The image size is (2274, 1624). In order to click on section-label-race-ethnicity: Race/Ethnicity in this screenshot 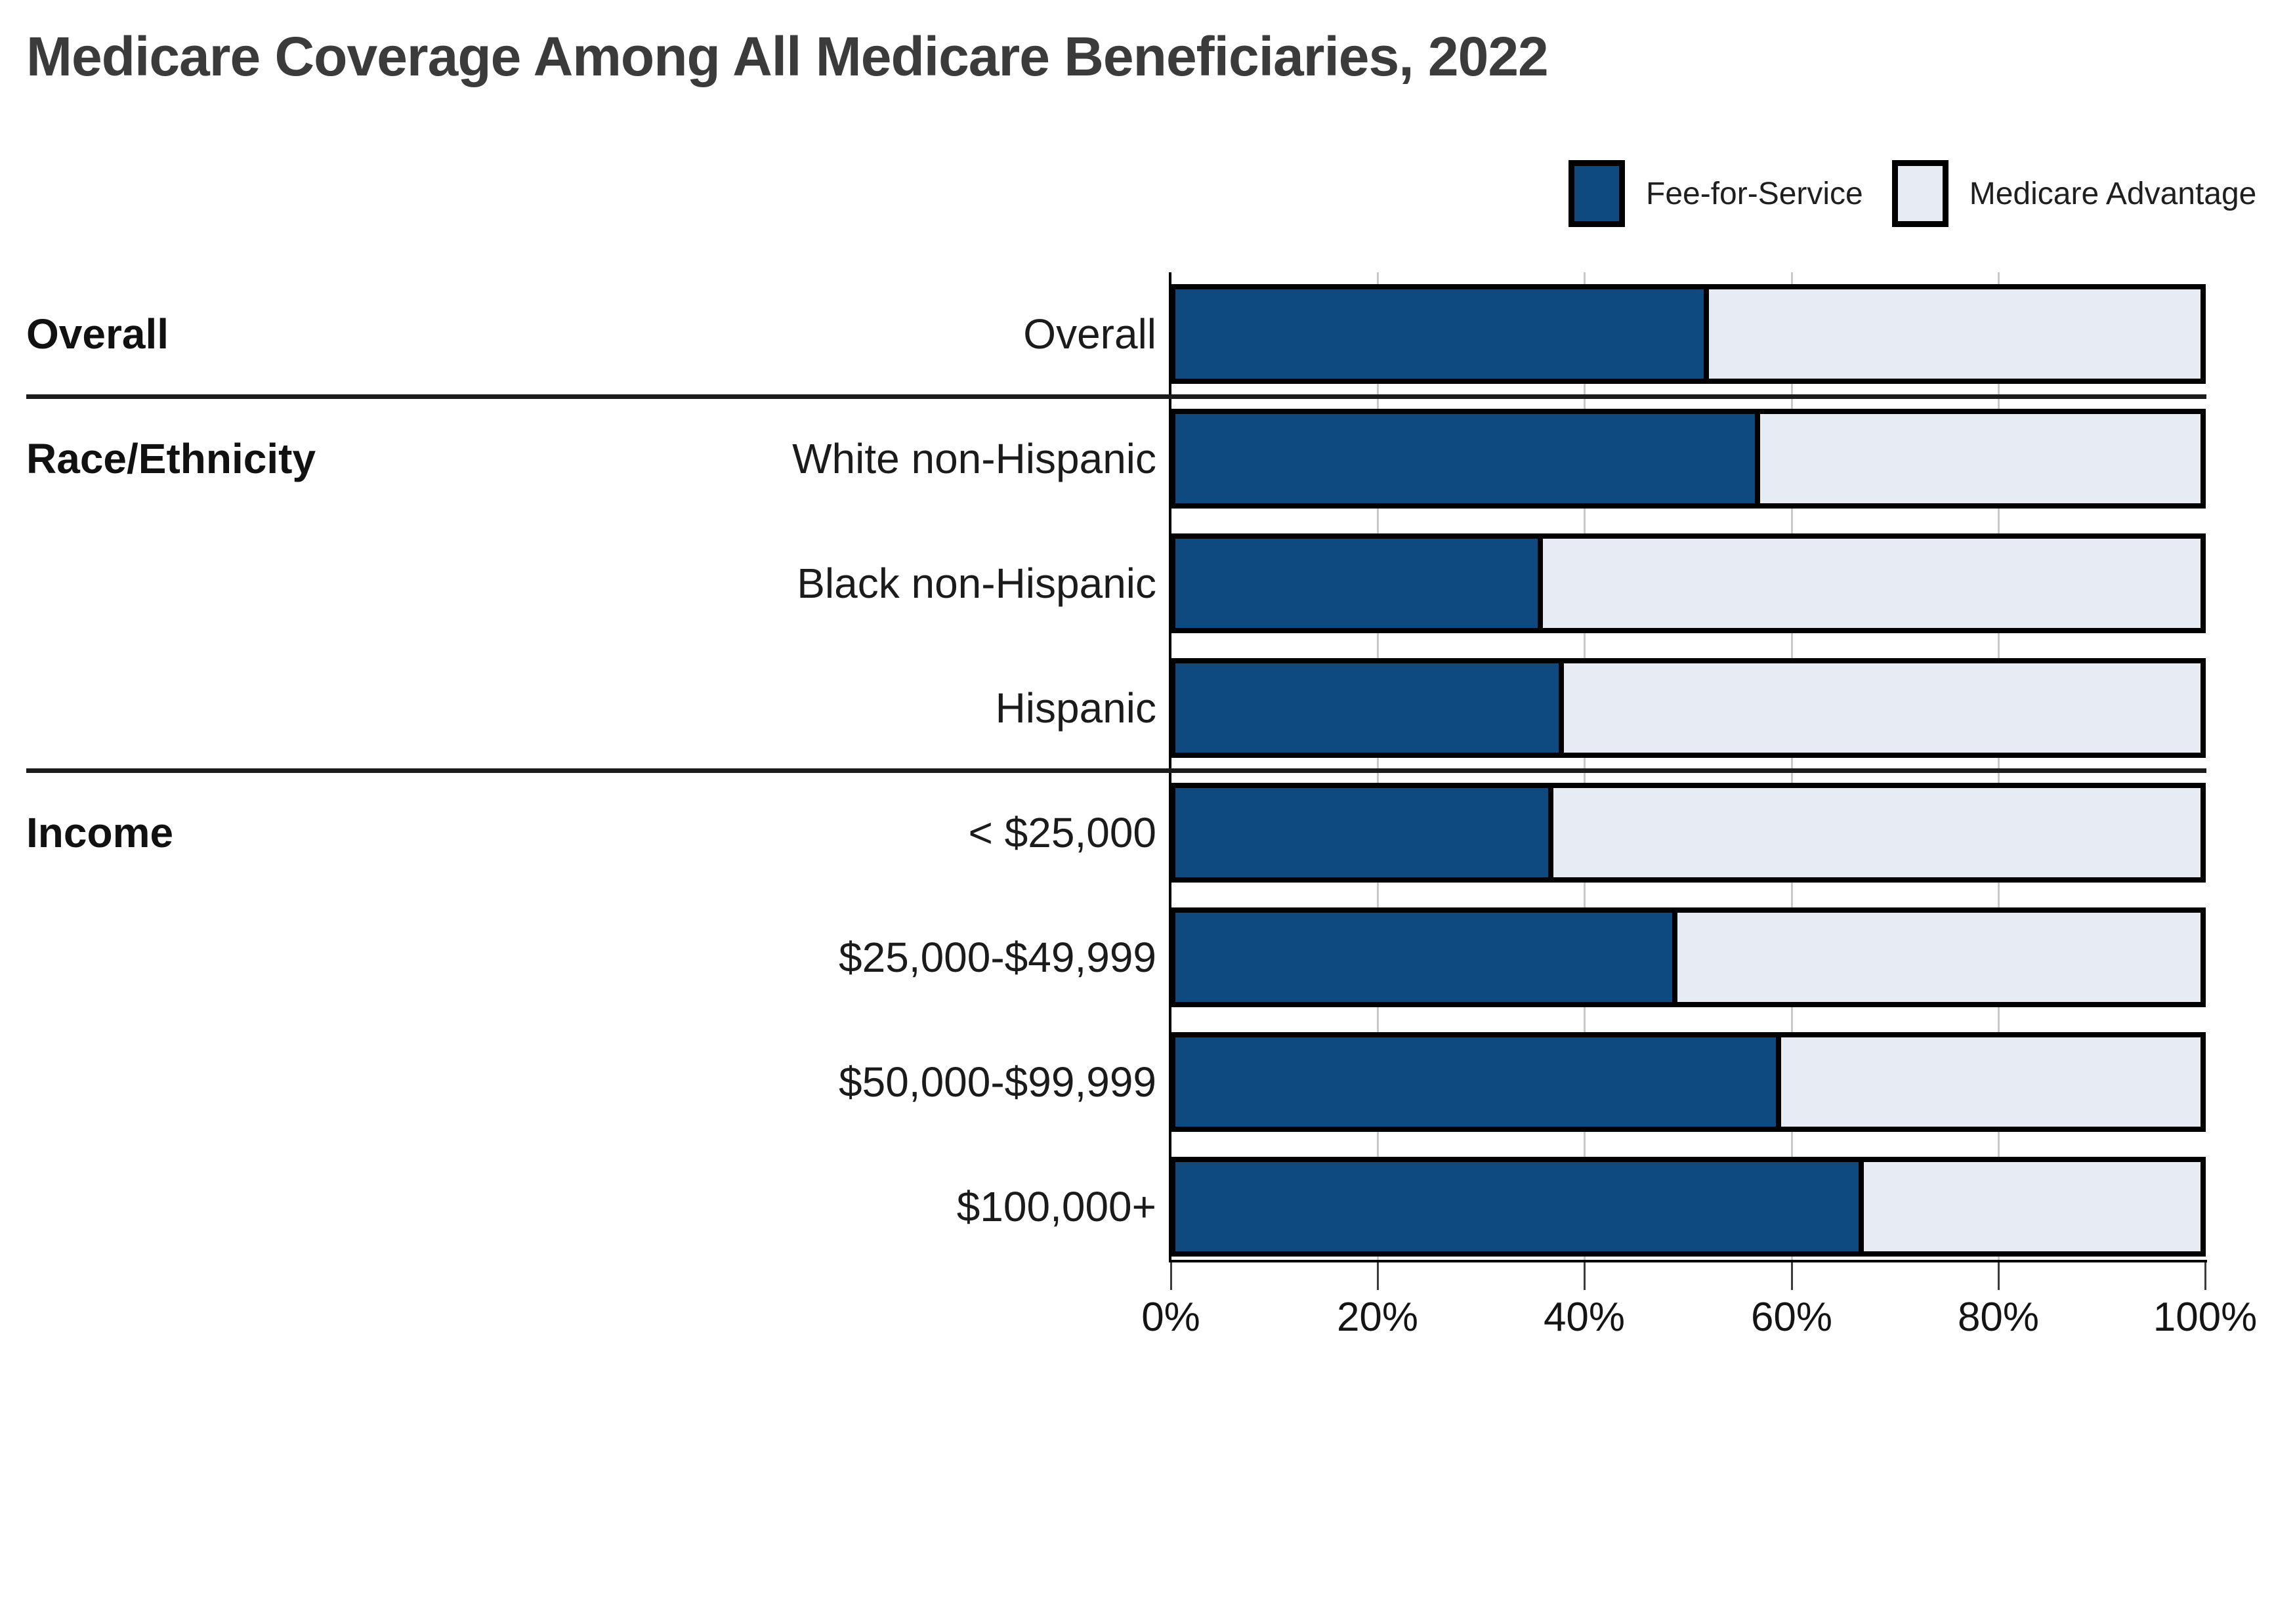, I will do `click(171, 458)`.